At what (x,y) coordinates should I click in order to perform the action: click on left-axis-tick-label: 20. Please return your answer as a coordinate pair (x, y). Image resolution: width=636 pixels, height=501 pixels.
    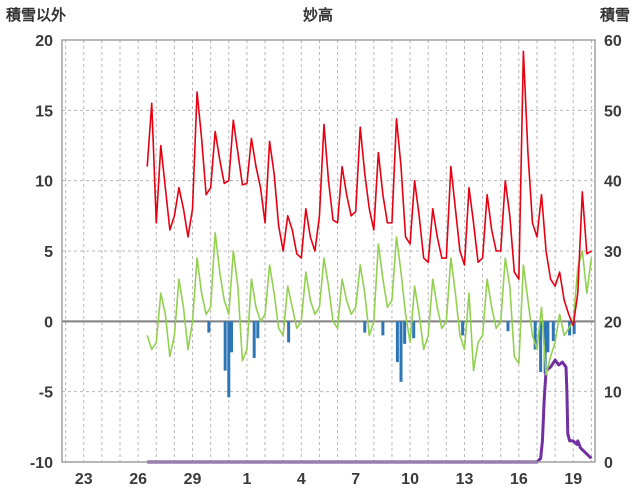
    Looking at the image, I should click on (44, 41).